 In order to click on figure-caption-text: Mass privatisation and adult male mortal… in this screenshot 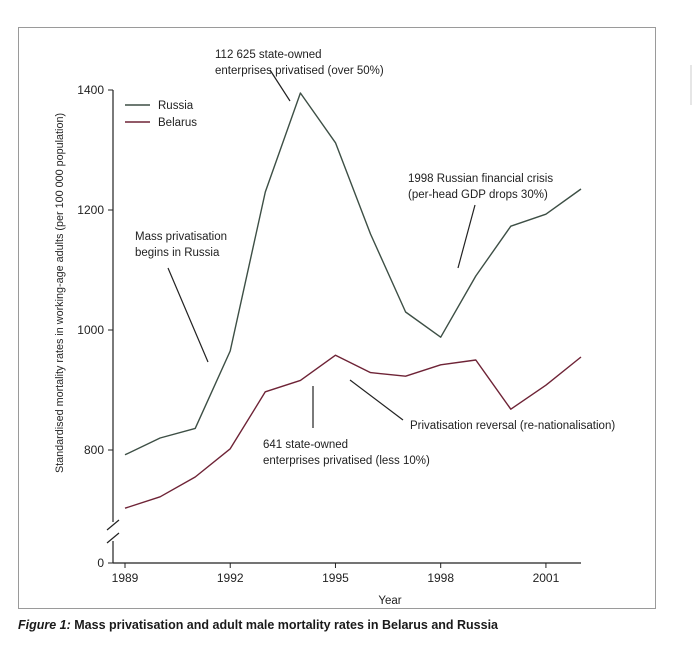, I will do `click(284, 625)`.